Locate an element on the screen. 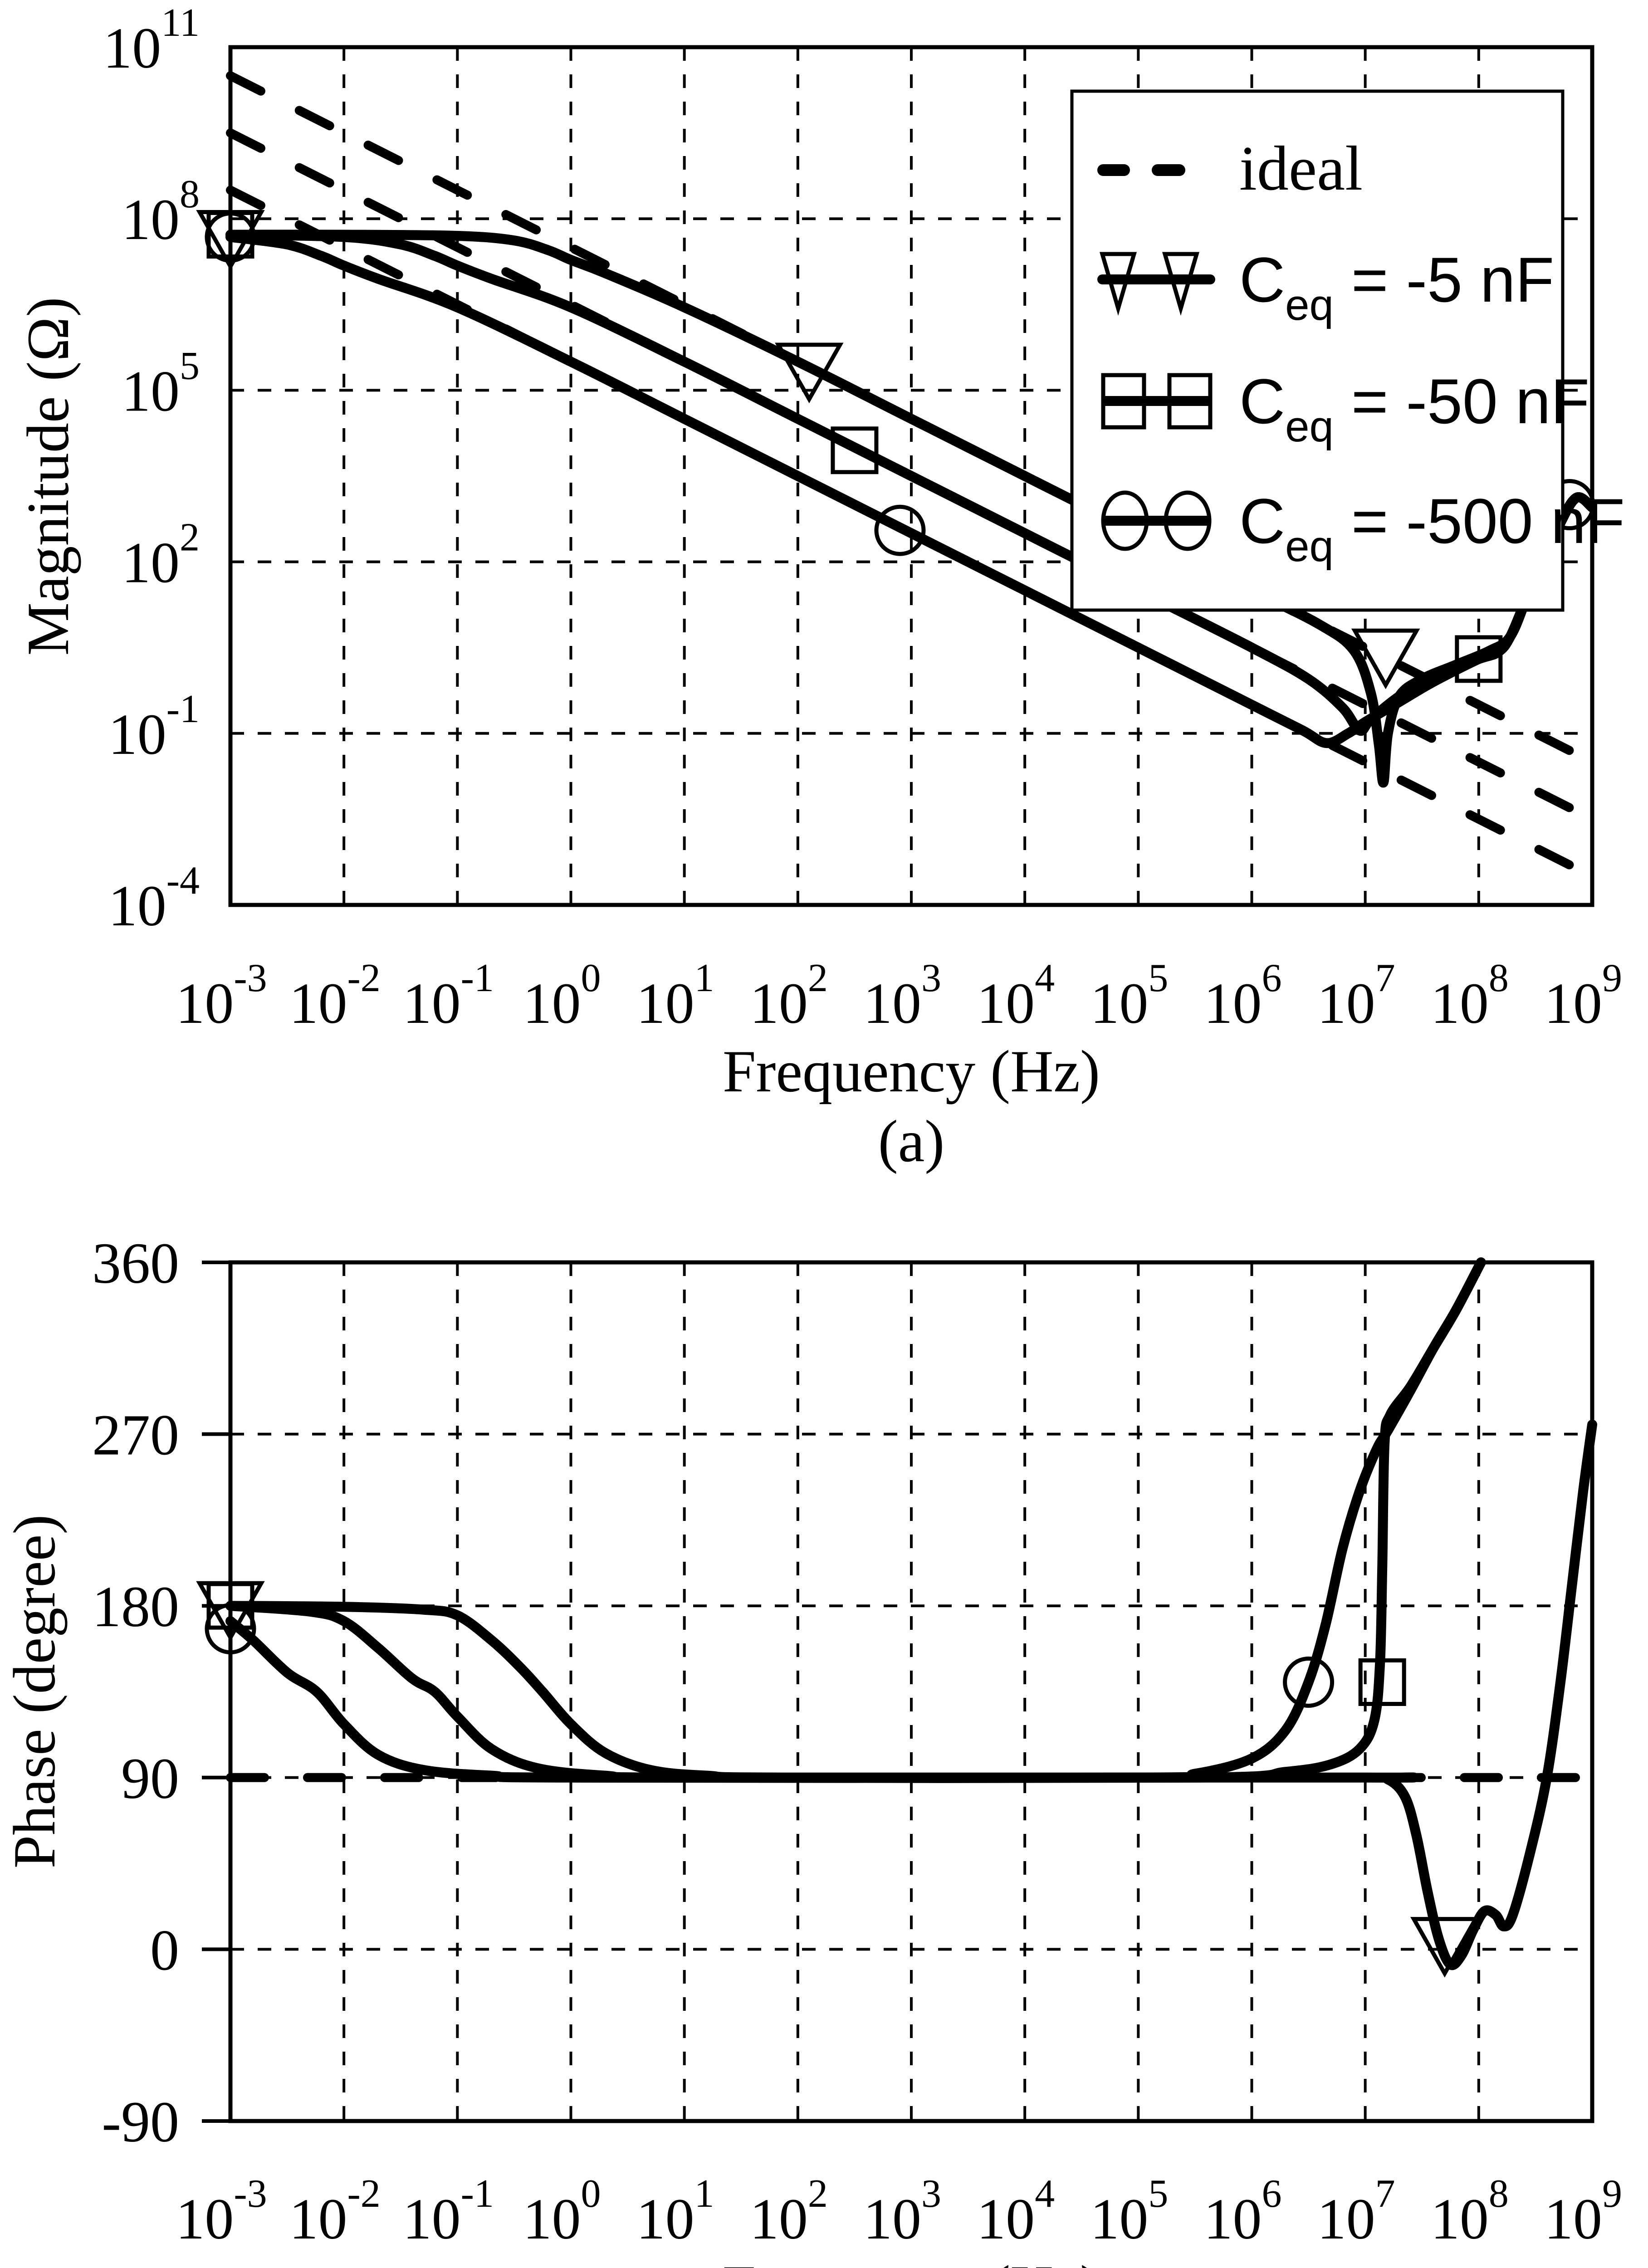  y-tick-label: -90 is located at coordinates (140, 2122).